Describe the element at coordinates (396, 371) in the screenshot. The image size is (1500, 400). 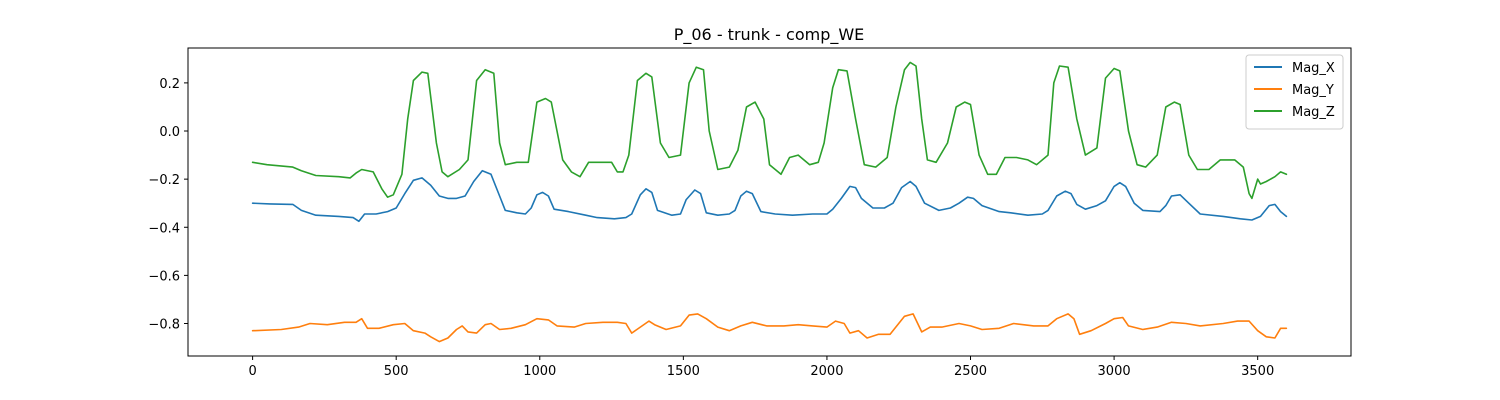
I see `x-tick-label: 500` at that location.